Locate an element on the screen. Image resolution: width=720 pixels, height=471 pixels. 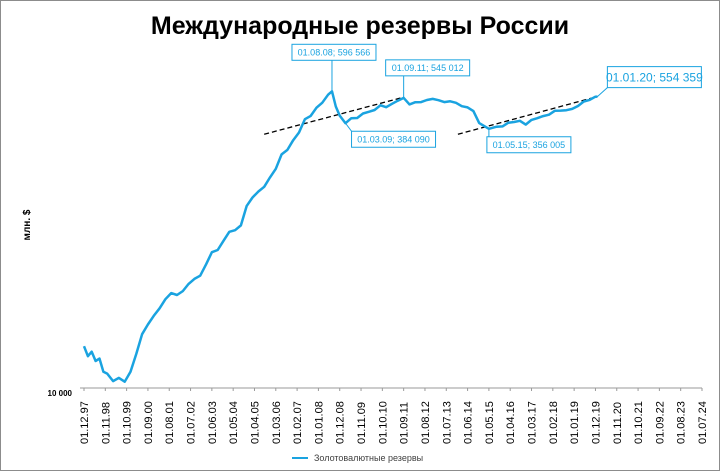
annotation-label: 01.08.08; 596 566 is located at coordinates (334, 52).